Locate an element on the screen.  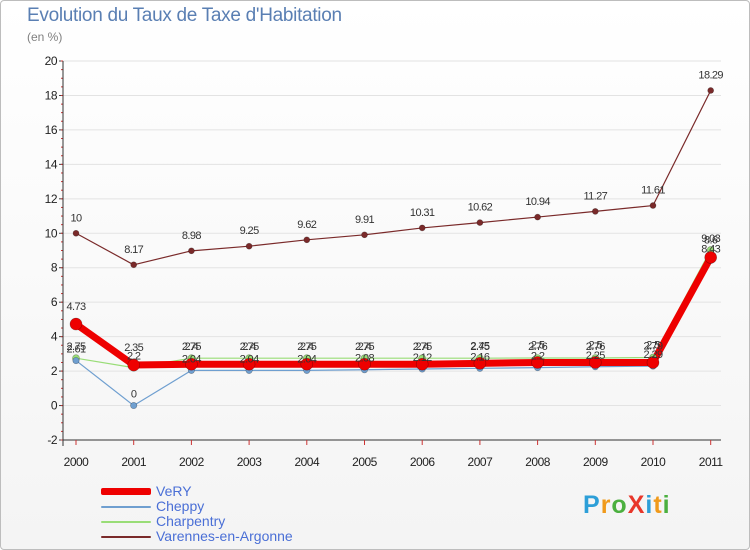
data-label-cheppy: 2.25 is located at coordinates (595, 356).